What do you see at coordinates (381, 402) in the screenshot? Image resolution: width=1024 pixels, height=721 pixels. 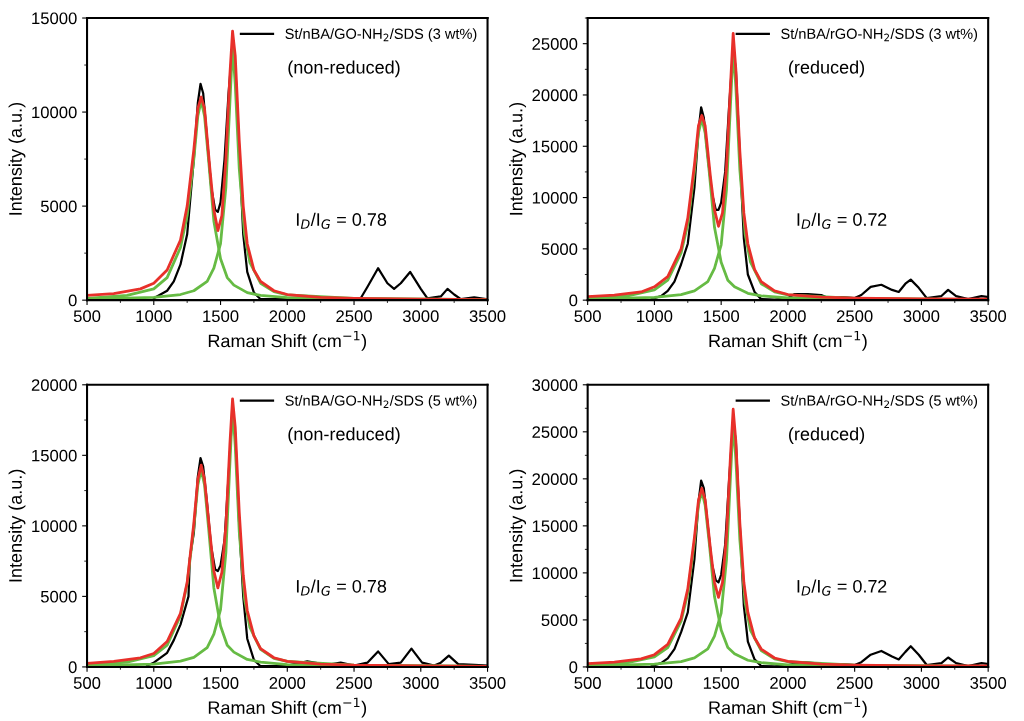 I see `legend-label: St/nBA/GO-NH$_{2}$/SDS (5 wt%)` at bounding box center [381, 402].